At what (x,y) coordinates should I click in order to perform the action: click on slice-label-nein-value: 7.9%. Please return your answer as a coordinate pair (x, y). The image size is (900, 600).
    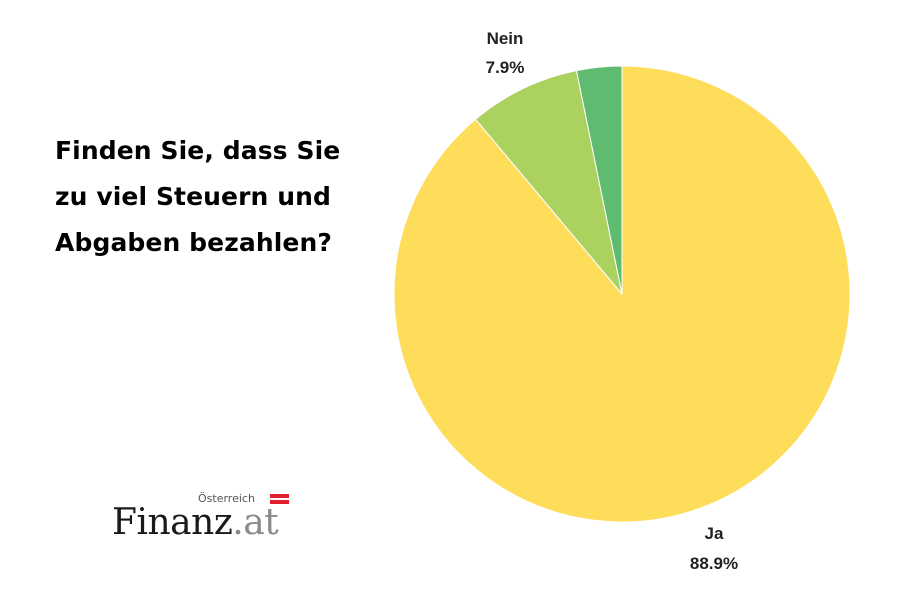
    Looking at the image, I should click on (505, 67).